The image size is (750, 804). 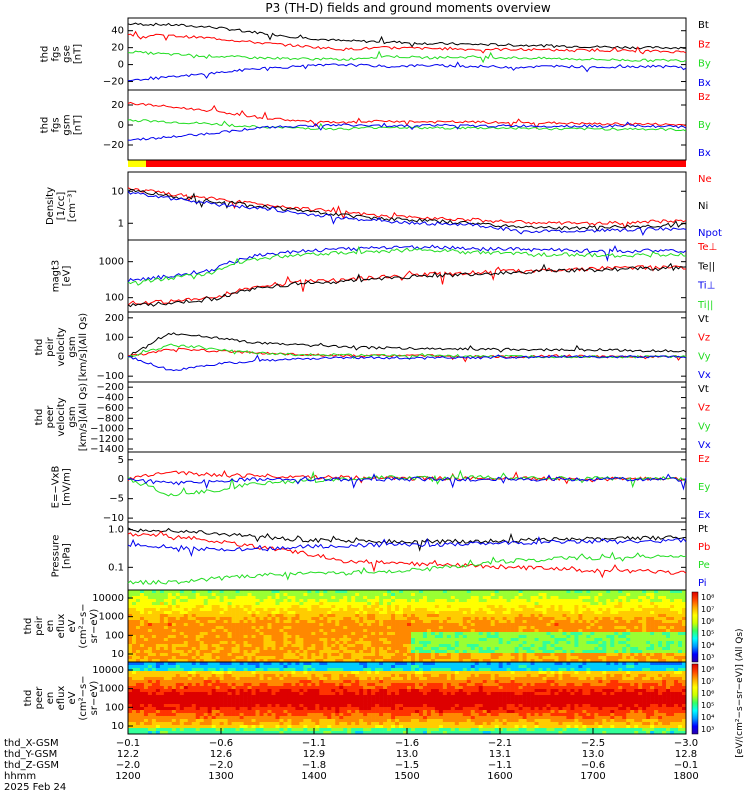 I want to click on xaxis-row-label-2: thd_Z-GSM, so click(x=31, y=765).